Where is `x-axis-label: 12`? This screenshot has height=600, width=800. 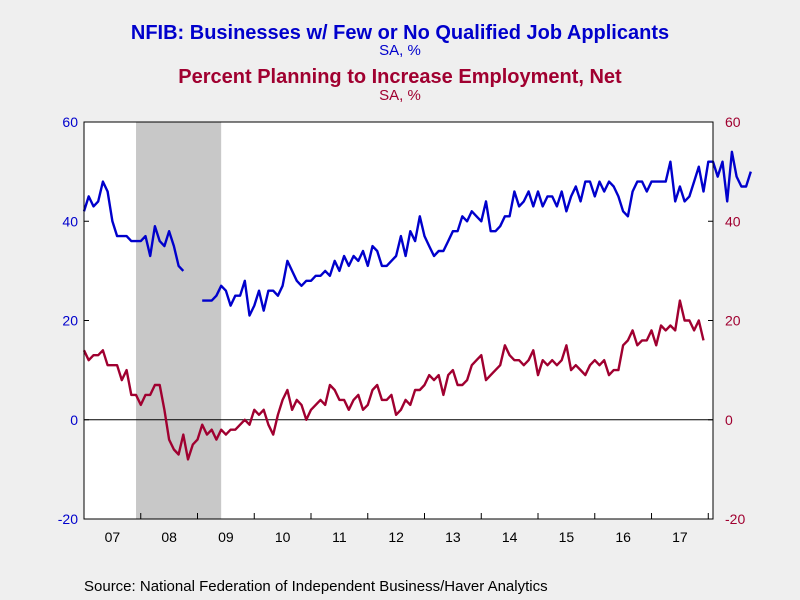 x-axis-label: 12 is located at coordinates (396, 537).